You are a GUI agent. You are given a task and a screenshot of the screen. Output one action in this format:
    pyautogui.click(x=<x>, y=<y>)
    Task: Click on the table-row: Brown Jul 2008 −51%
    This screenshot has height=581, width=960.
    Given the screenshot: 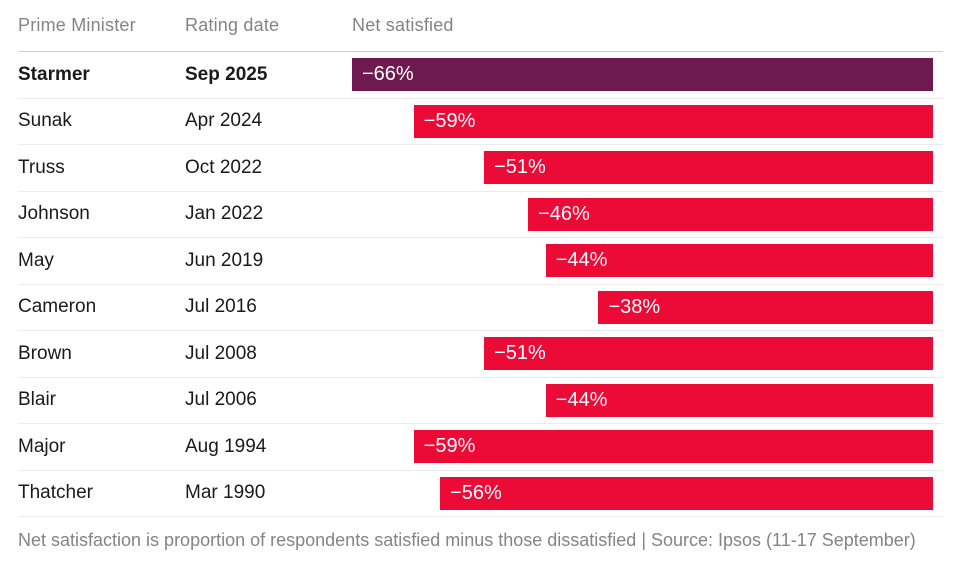 What is the action you would take?
    pyautogui.click(x=480, y=354)
    